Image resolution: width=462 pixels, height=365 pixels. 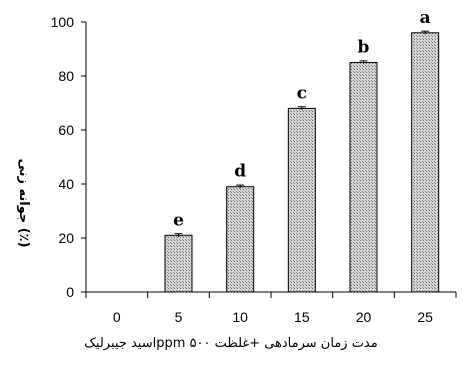 I want to click on x-tick-label: 15, so click(x=302, y=317).